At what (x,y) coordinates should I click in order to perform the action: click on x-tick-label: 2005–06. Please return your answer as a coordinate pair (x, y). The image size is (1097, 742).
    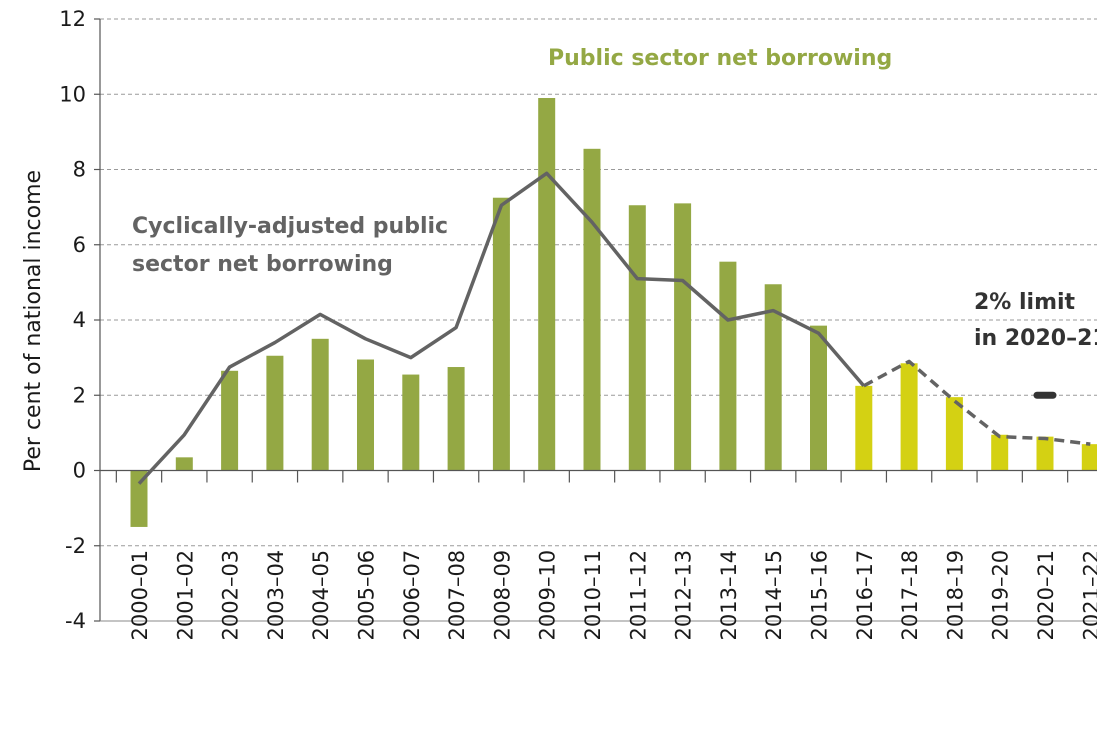
    Looking at the image, I should click on (367, 595).